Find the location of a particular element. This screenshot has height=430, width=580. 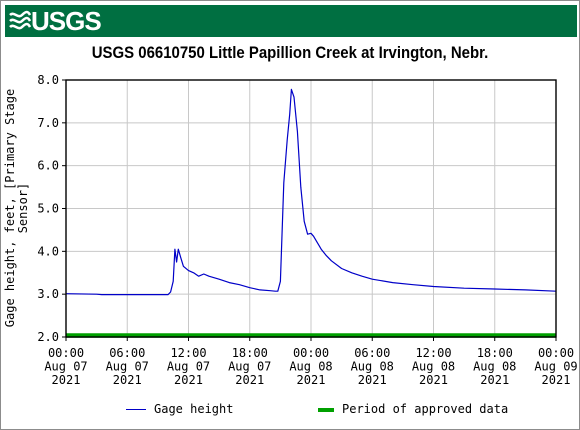

x-tick-label: Aug 09 is located at coordinates (555, 367).